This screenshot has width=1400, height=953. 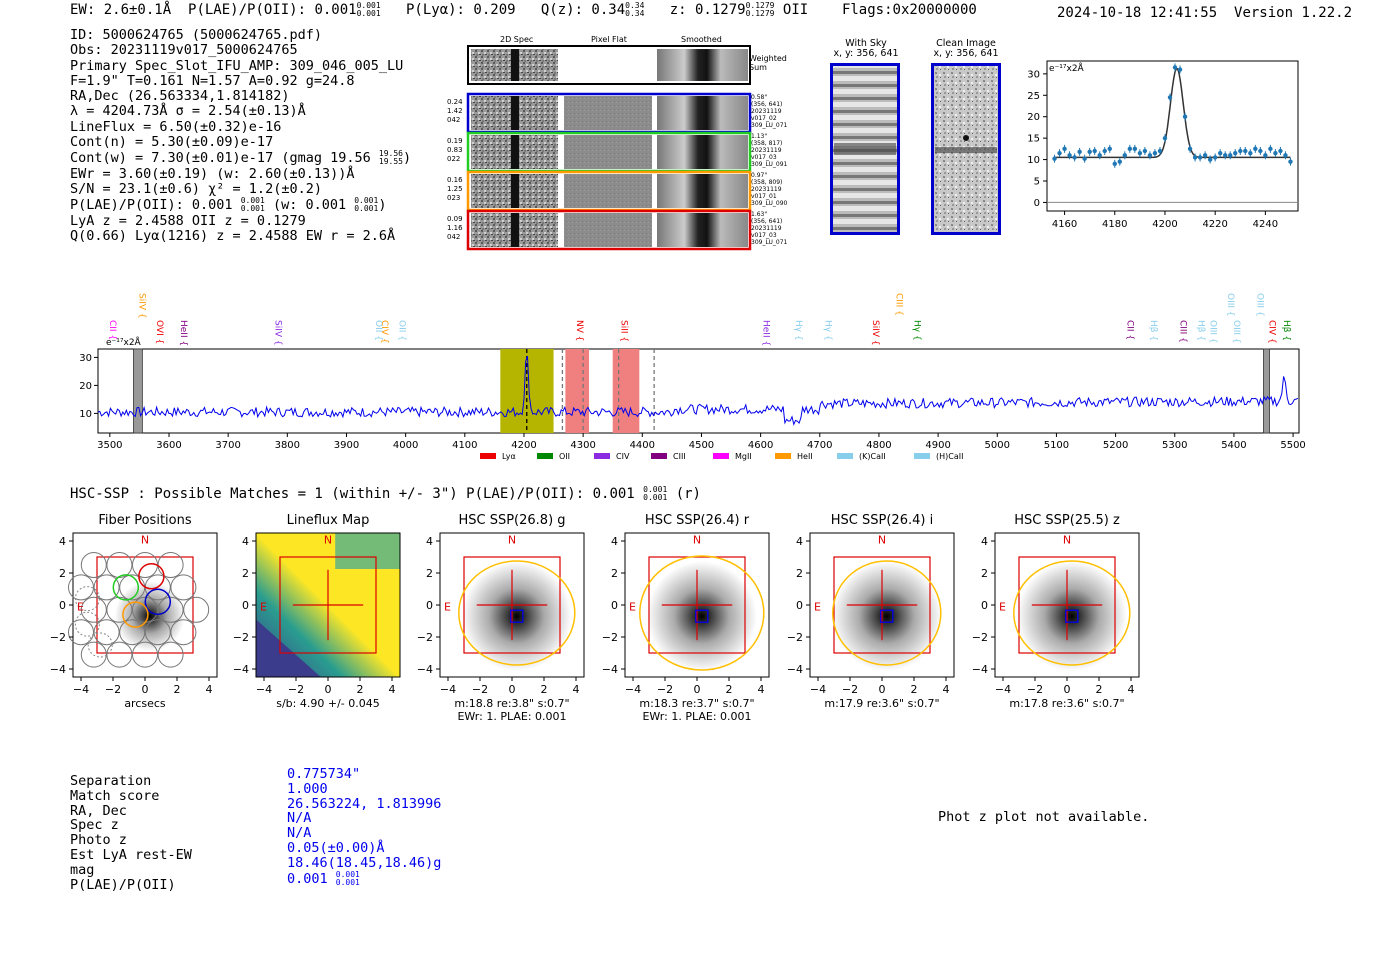 I want to click on row-2-left-0: 0.16, so click(x=455, y=180).